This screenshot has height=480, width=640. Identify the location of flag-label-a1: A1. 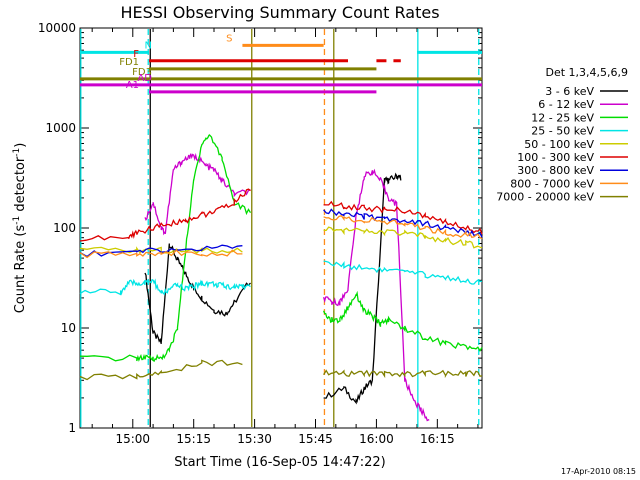
(132, 85).